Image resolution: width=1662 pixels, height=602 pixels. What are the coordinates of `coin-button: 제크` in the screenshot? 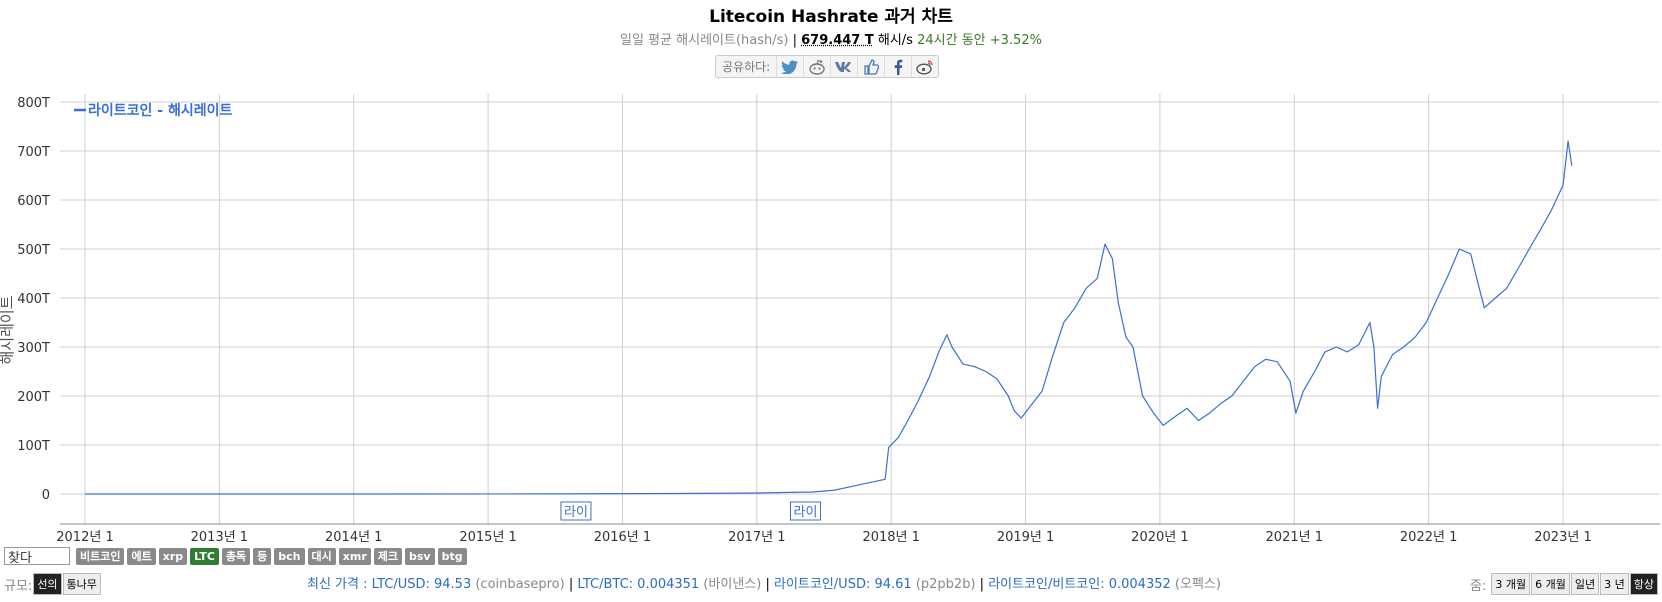 It's located at (387, 556).